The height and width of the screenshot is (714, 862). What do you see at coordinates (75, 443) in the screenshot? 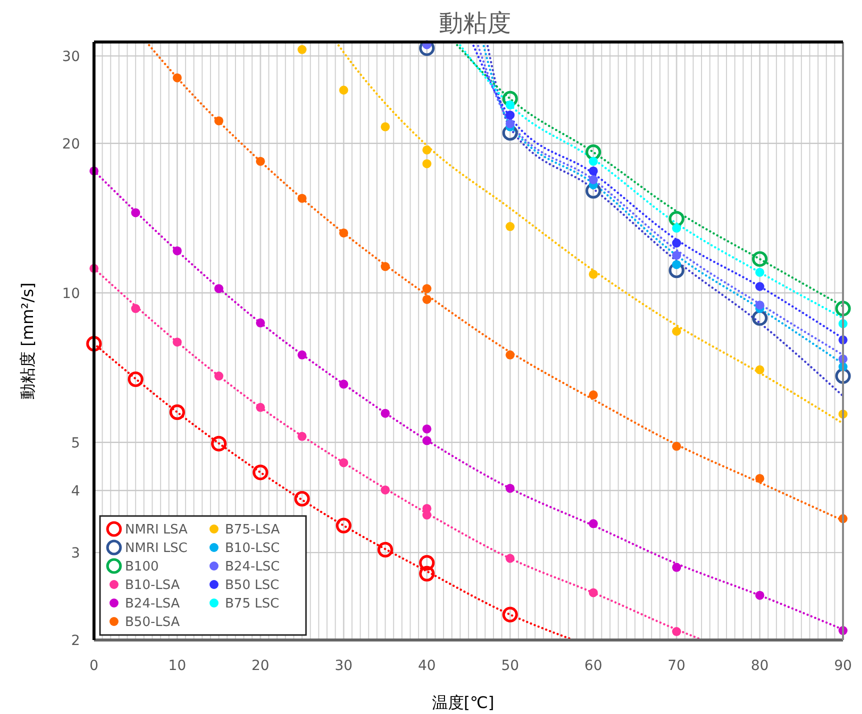
I see `y-tick-label: 5` at bounding box center [75, 443].